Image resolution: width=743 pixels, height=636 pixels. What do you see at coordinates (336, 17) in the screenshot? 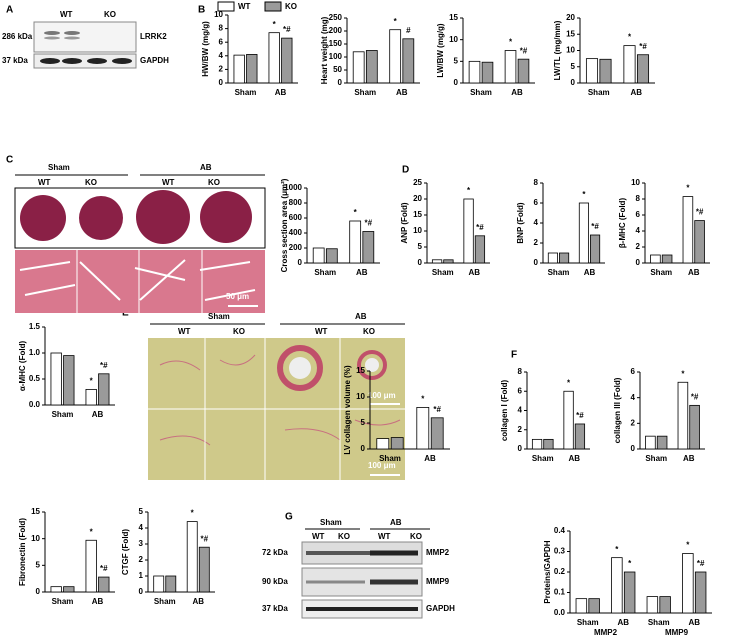
I see `y-tick-label: 250` at bounding box center [336, 17].